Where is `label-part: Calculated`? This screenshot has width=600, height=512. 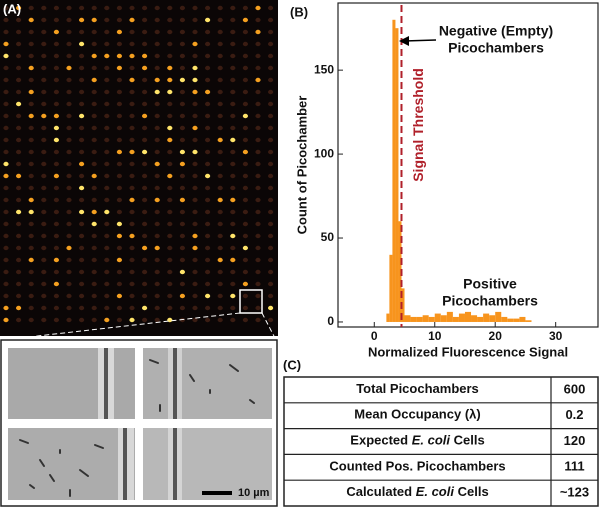
label-part: Calculated is located at coordinates (380, 492).